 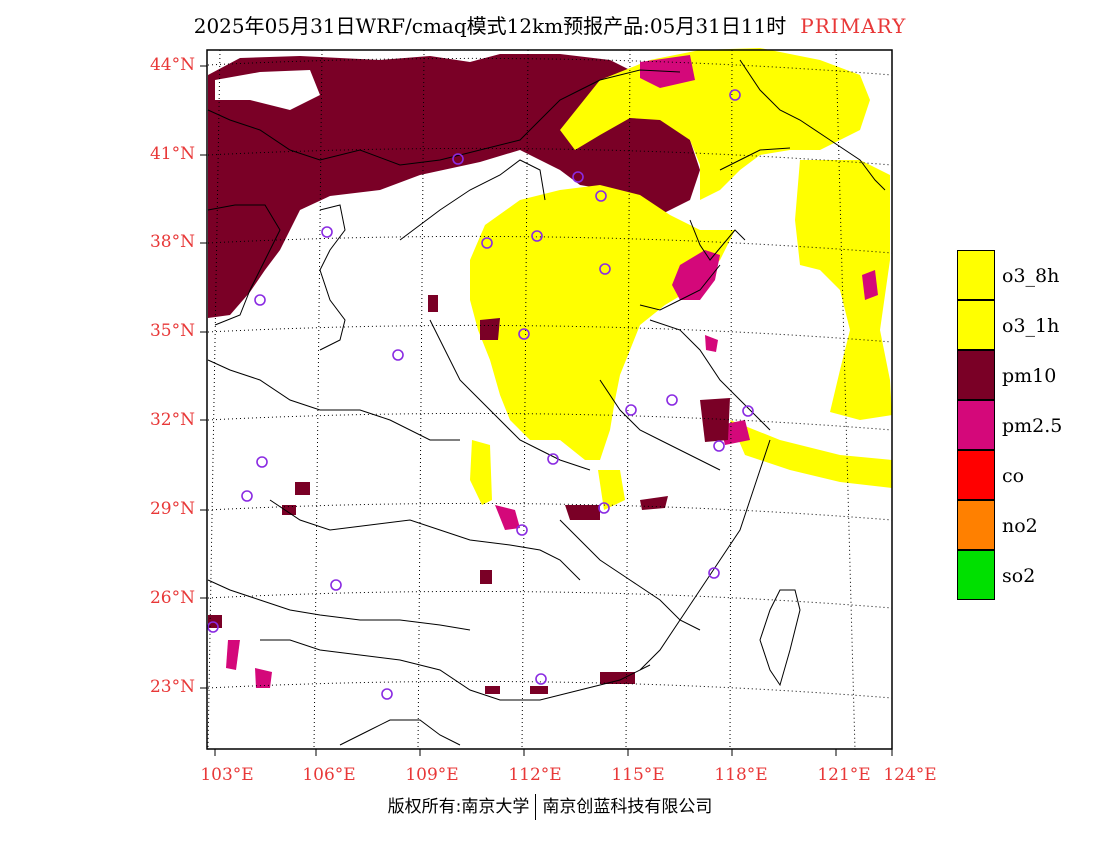 I want to click on lat-label: 44°N, so click(x=172, y=65).